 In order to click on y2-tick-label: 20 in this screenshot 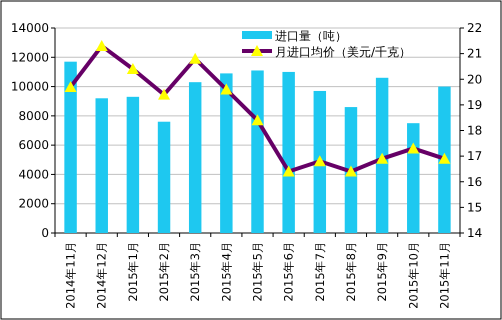, I will do `click(474, 79)`.